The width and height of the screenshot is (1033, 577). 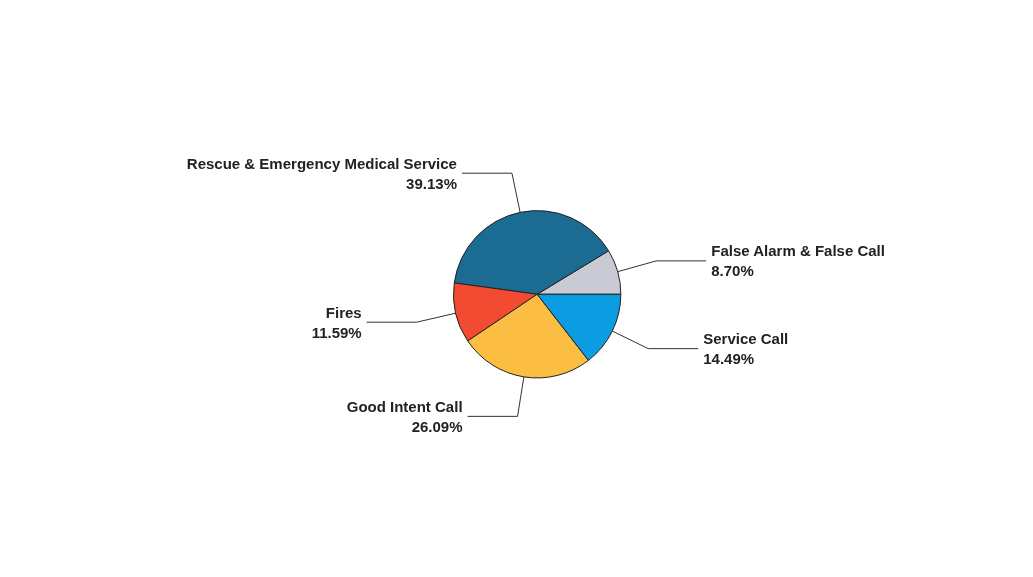 What do you see at coordinates (746, 339) in the screenshot?
I see `slice-label: Service Call` at bounding box center [746, 339].